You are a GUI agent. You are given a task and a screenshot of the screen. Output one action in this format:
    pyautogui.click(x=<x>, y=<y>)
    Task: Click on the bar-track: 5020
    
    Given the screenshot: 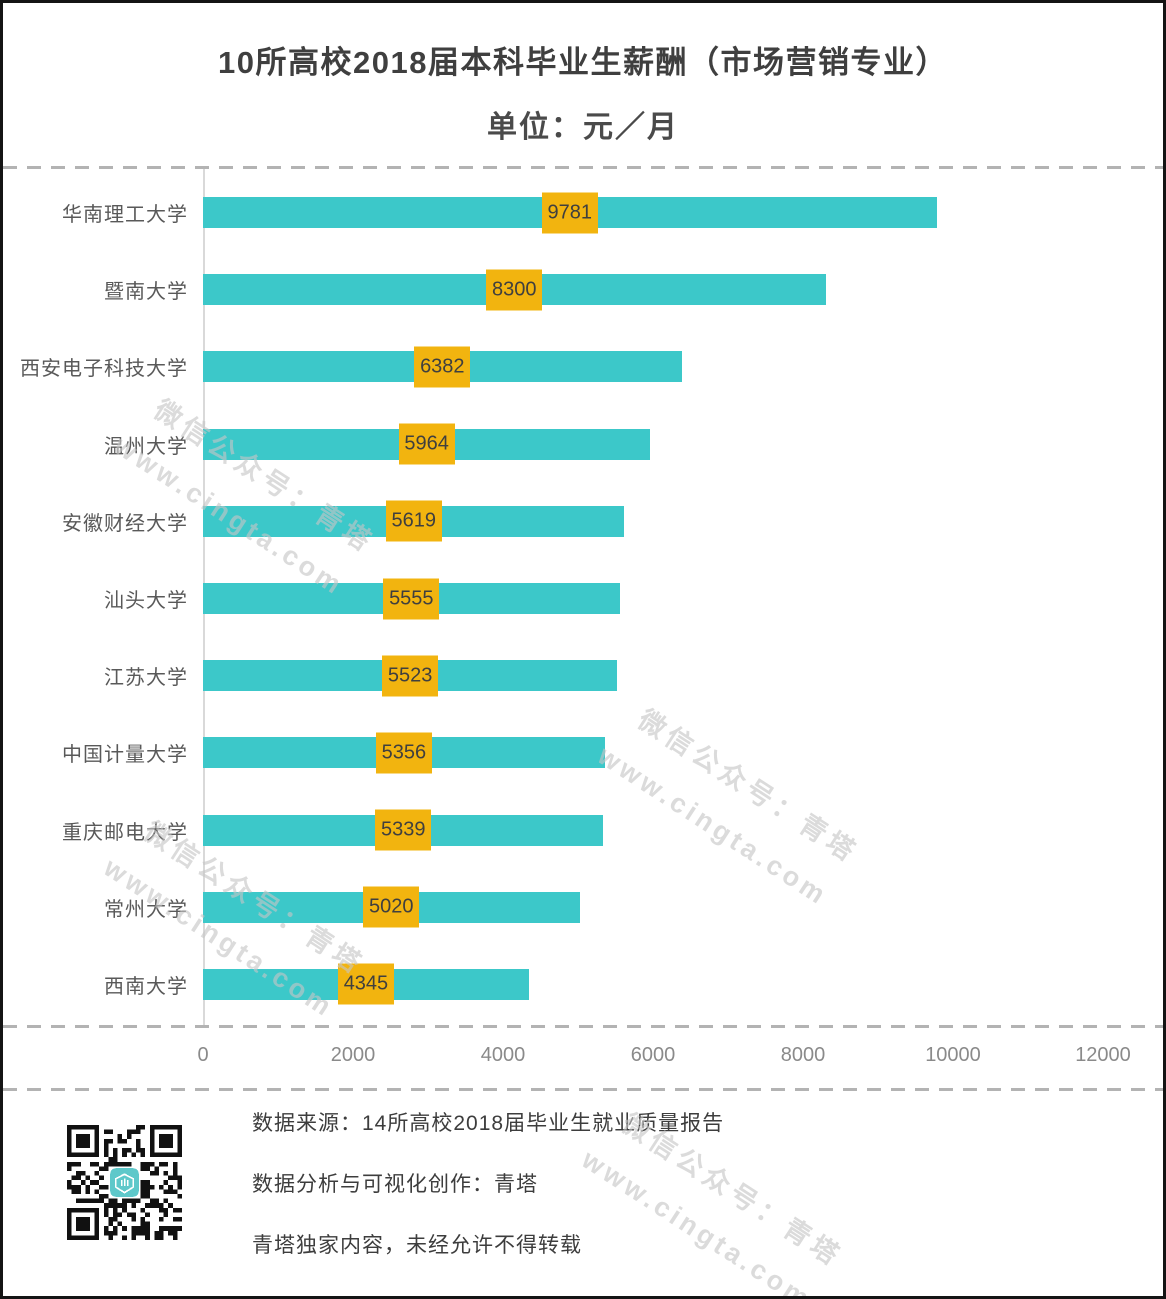 What is the action you would take?
    pyautogui.click(x=683, y=907)
    